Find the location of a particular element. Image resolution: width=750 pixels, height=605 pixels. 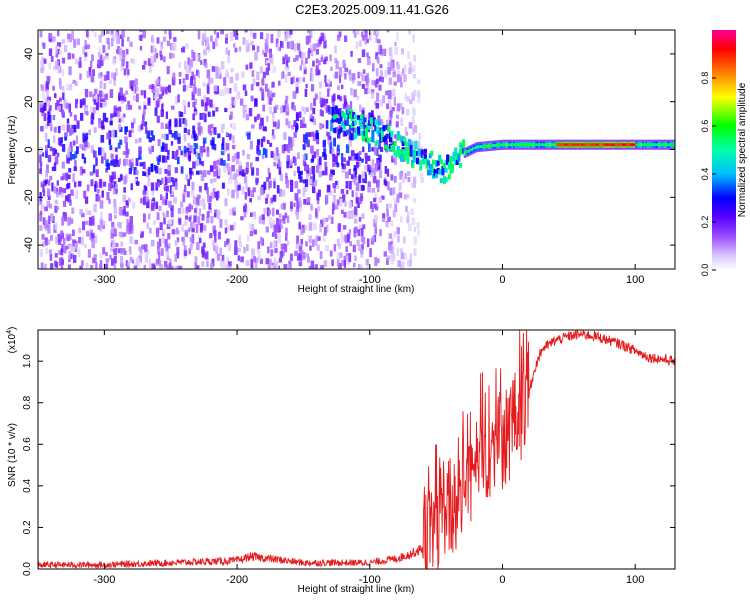

spectrogram-y-label: Frequency (Hz) is located at coordinates (12, 150).